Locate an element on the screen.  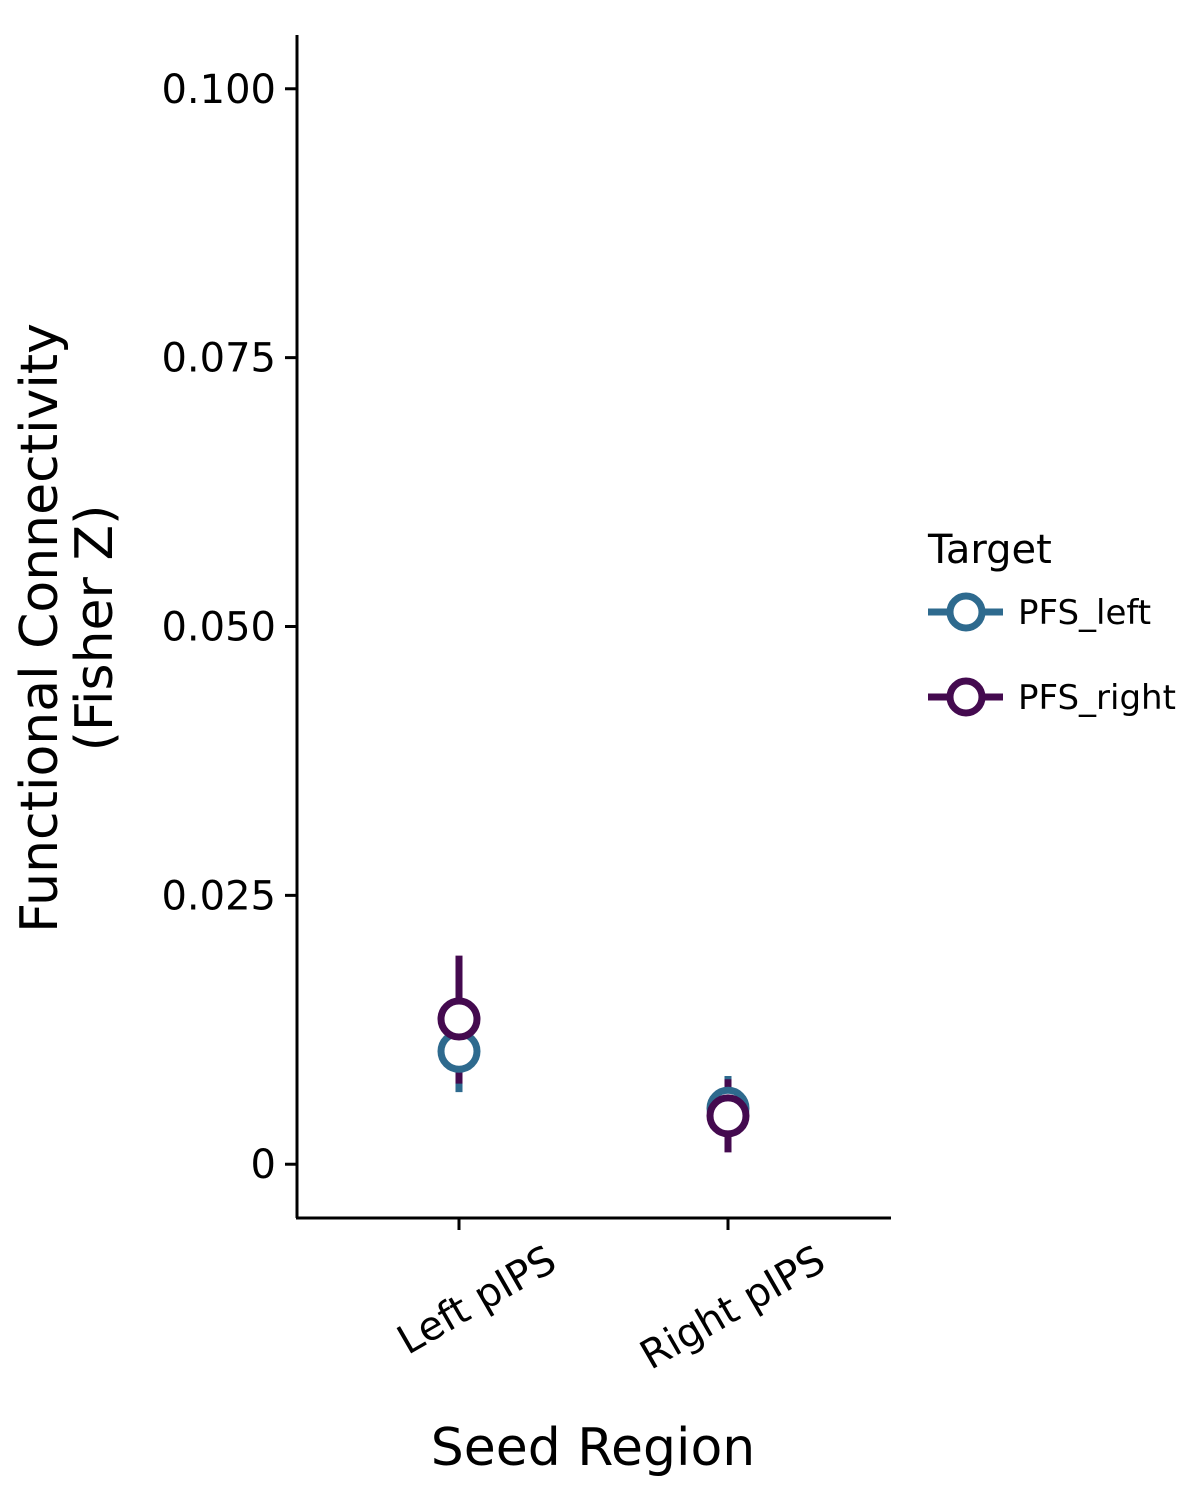
legend-label: PFS_left is located at coordinates (1084, 613).